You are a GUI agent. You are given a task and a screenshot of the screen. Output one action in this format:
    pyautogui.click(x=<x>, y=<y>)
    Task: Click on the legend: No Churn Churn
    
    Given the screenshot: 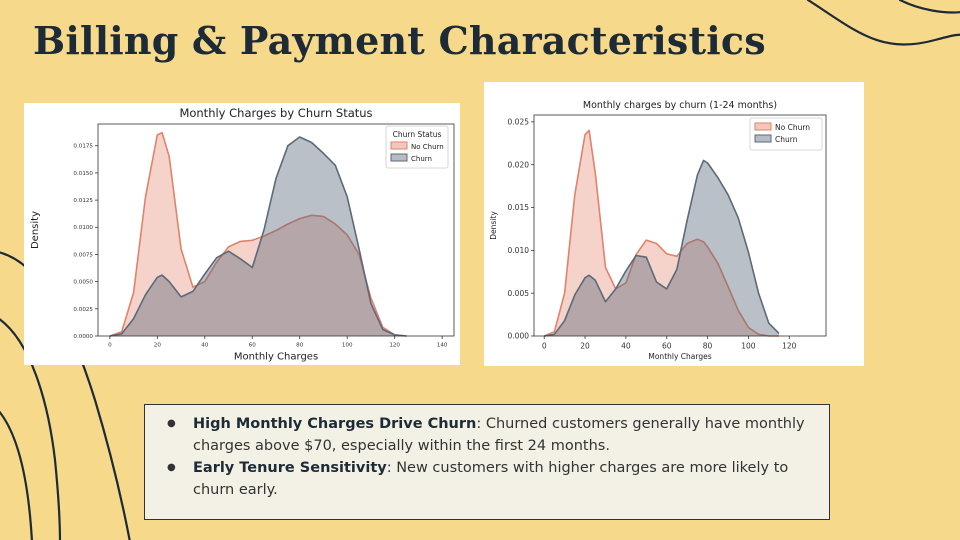 What is the action you would take?
    pyautogui.click(x=786, y=134)
    